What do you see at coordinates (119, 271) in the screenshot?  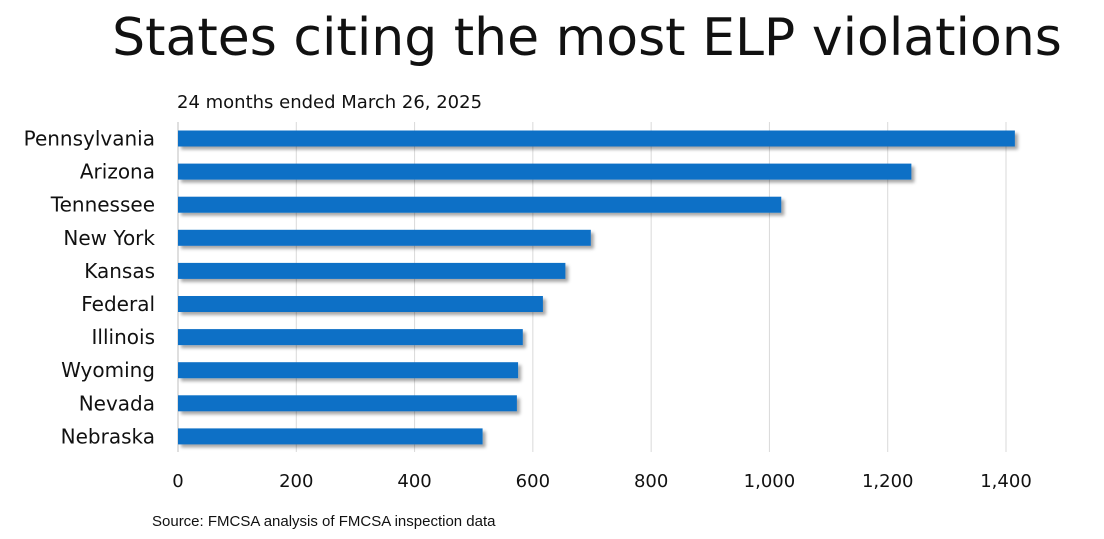 I see `category-label: Kansas` at bounding box center [119, 271].